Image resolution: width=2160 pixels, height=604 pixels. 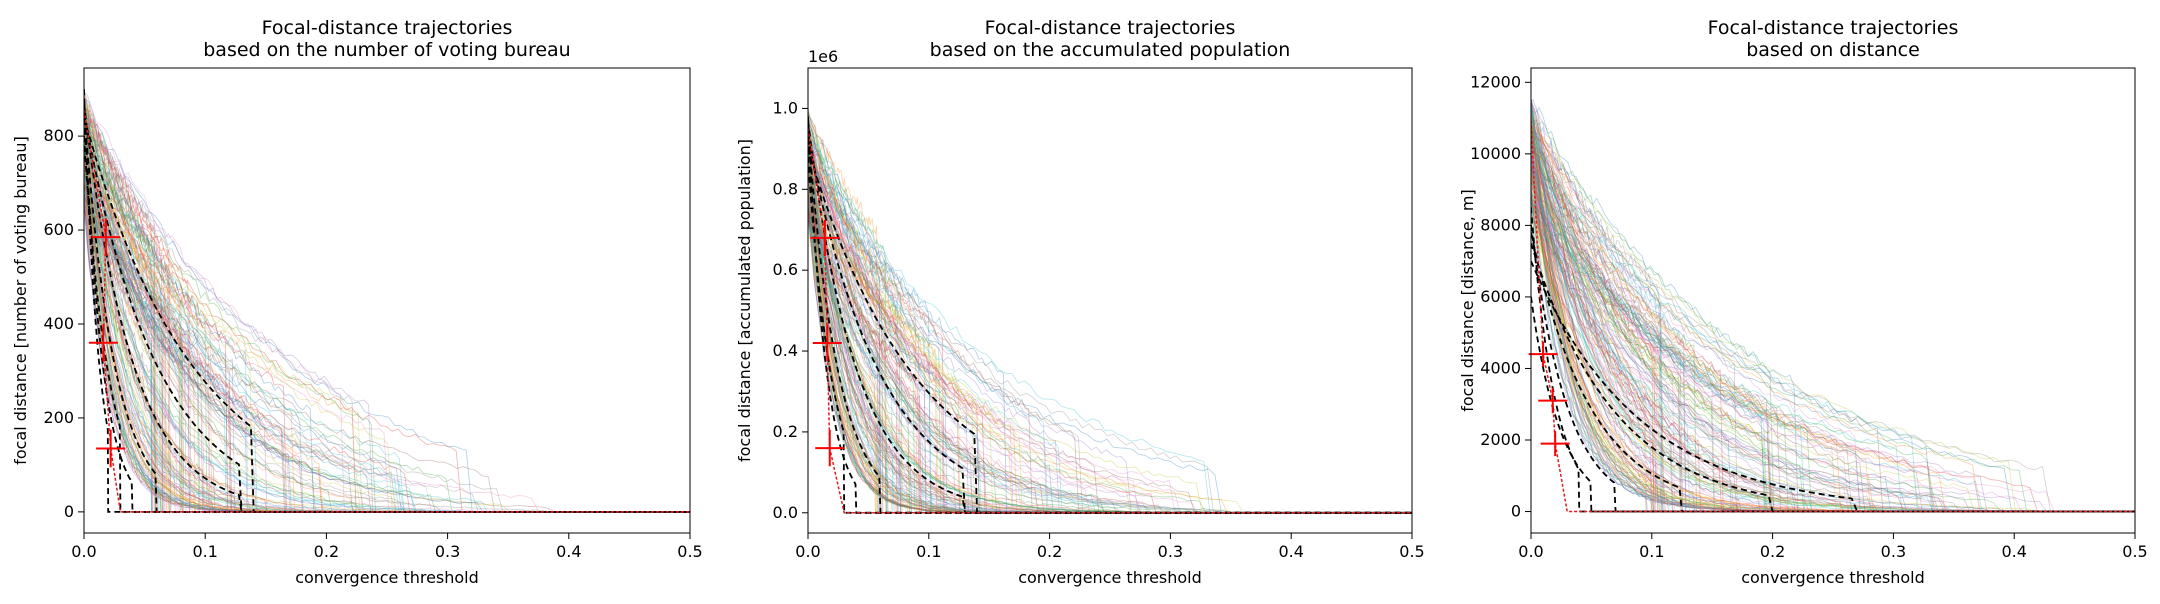 What do you see at coordinates (1290, 551) in the screenshot?
I see `x-tick-label: 0.4` at bounding box center [1290, 551].